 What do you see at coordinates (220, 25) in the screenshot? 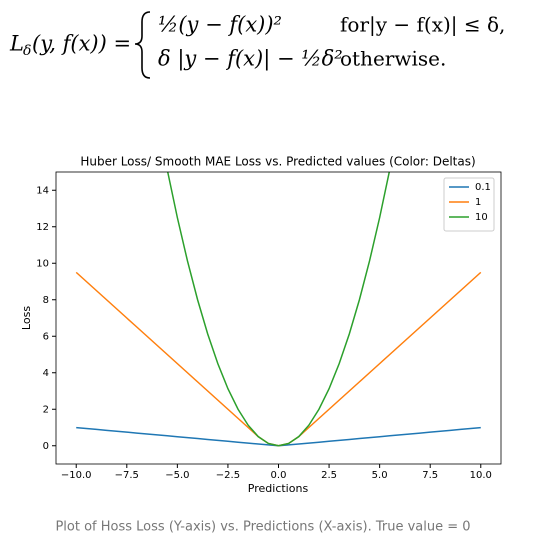
I see `case1-expr: ½(y − f(x))²` at bounding box center [220, 25].